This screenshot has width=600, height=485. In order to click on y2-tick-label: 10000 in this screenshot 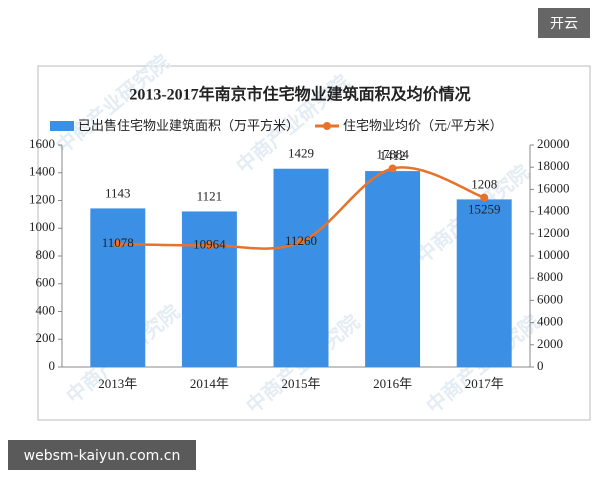, I will do `click(553, 254)`.